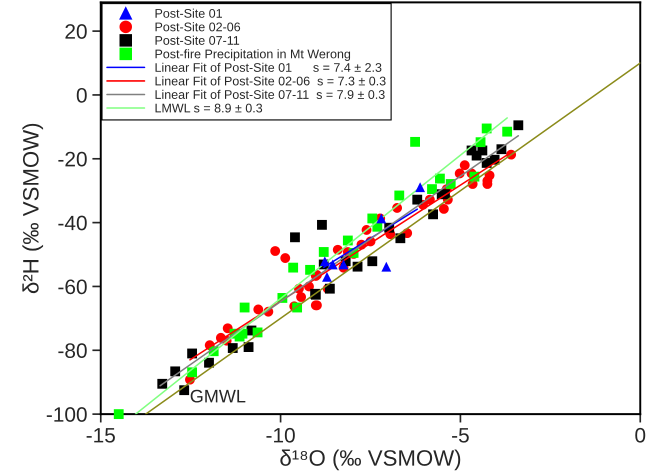 The width and height of the screenshot is (650, 476). What do you see at coordinates (280, 435) in the screenshot?
I see `x-tick-label: -10` at bounding box center [280, 435].